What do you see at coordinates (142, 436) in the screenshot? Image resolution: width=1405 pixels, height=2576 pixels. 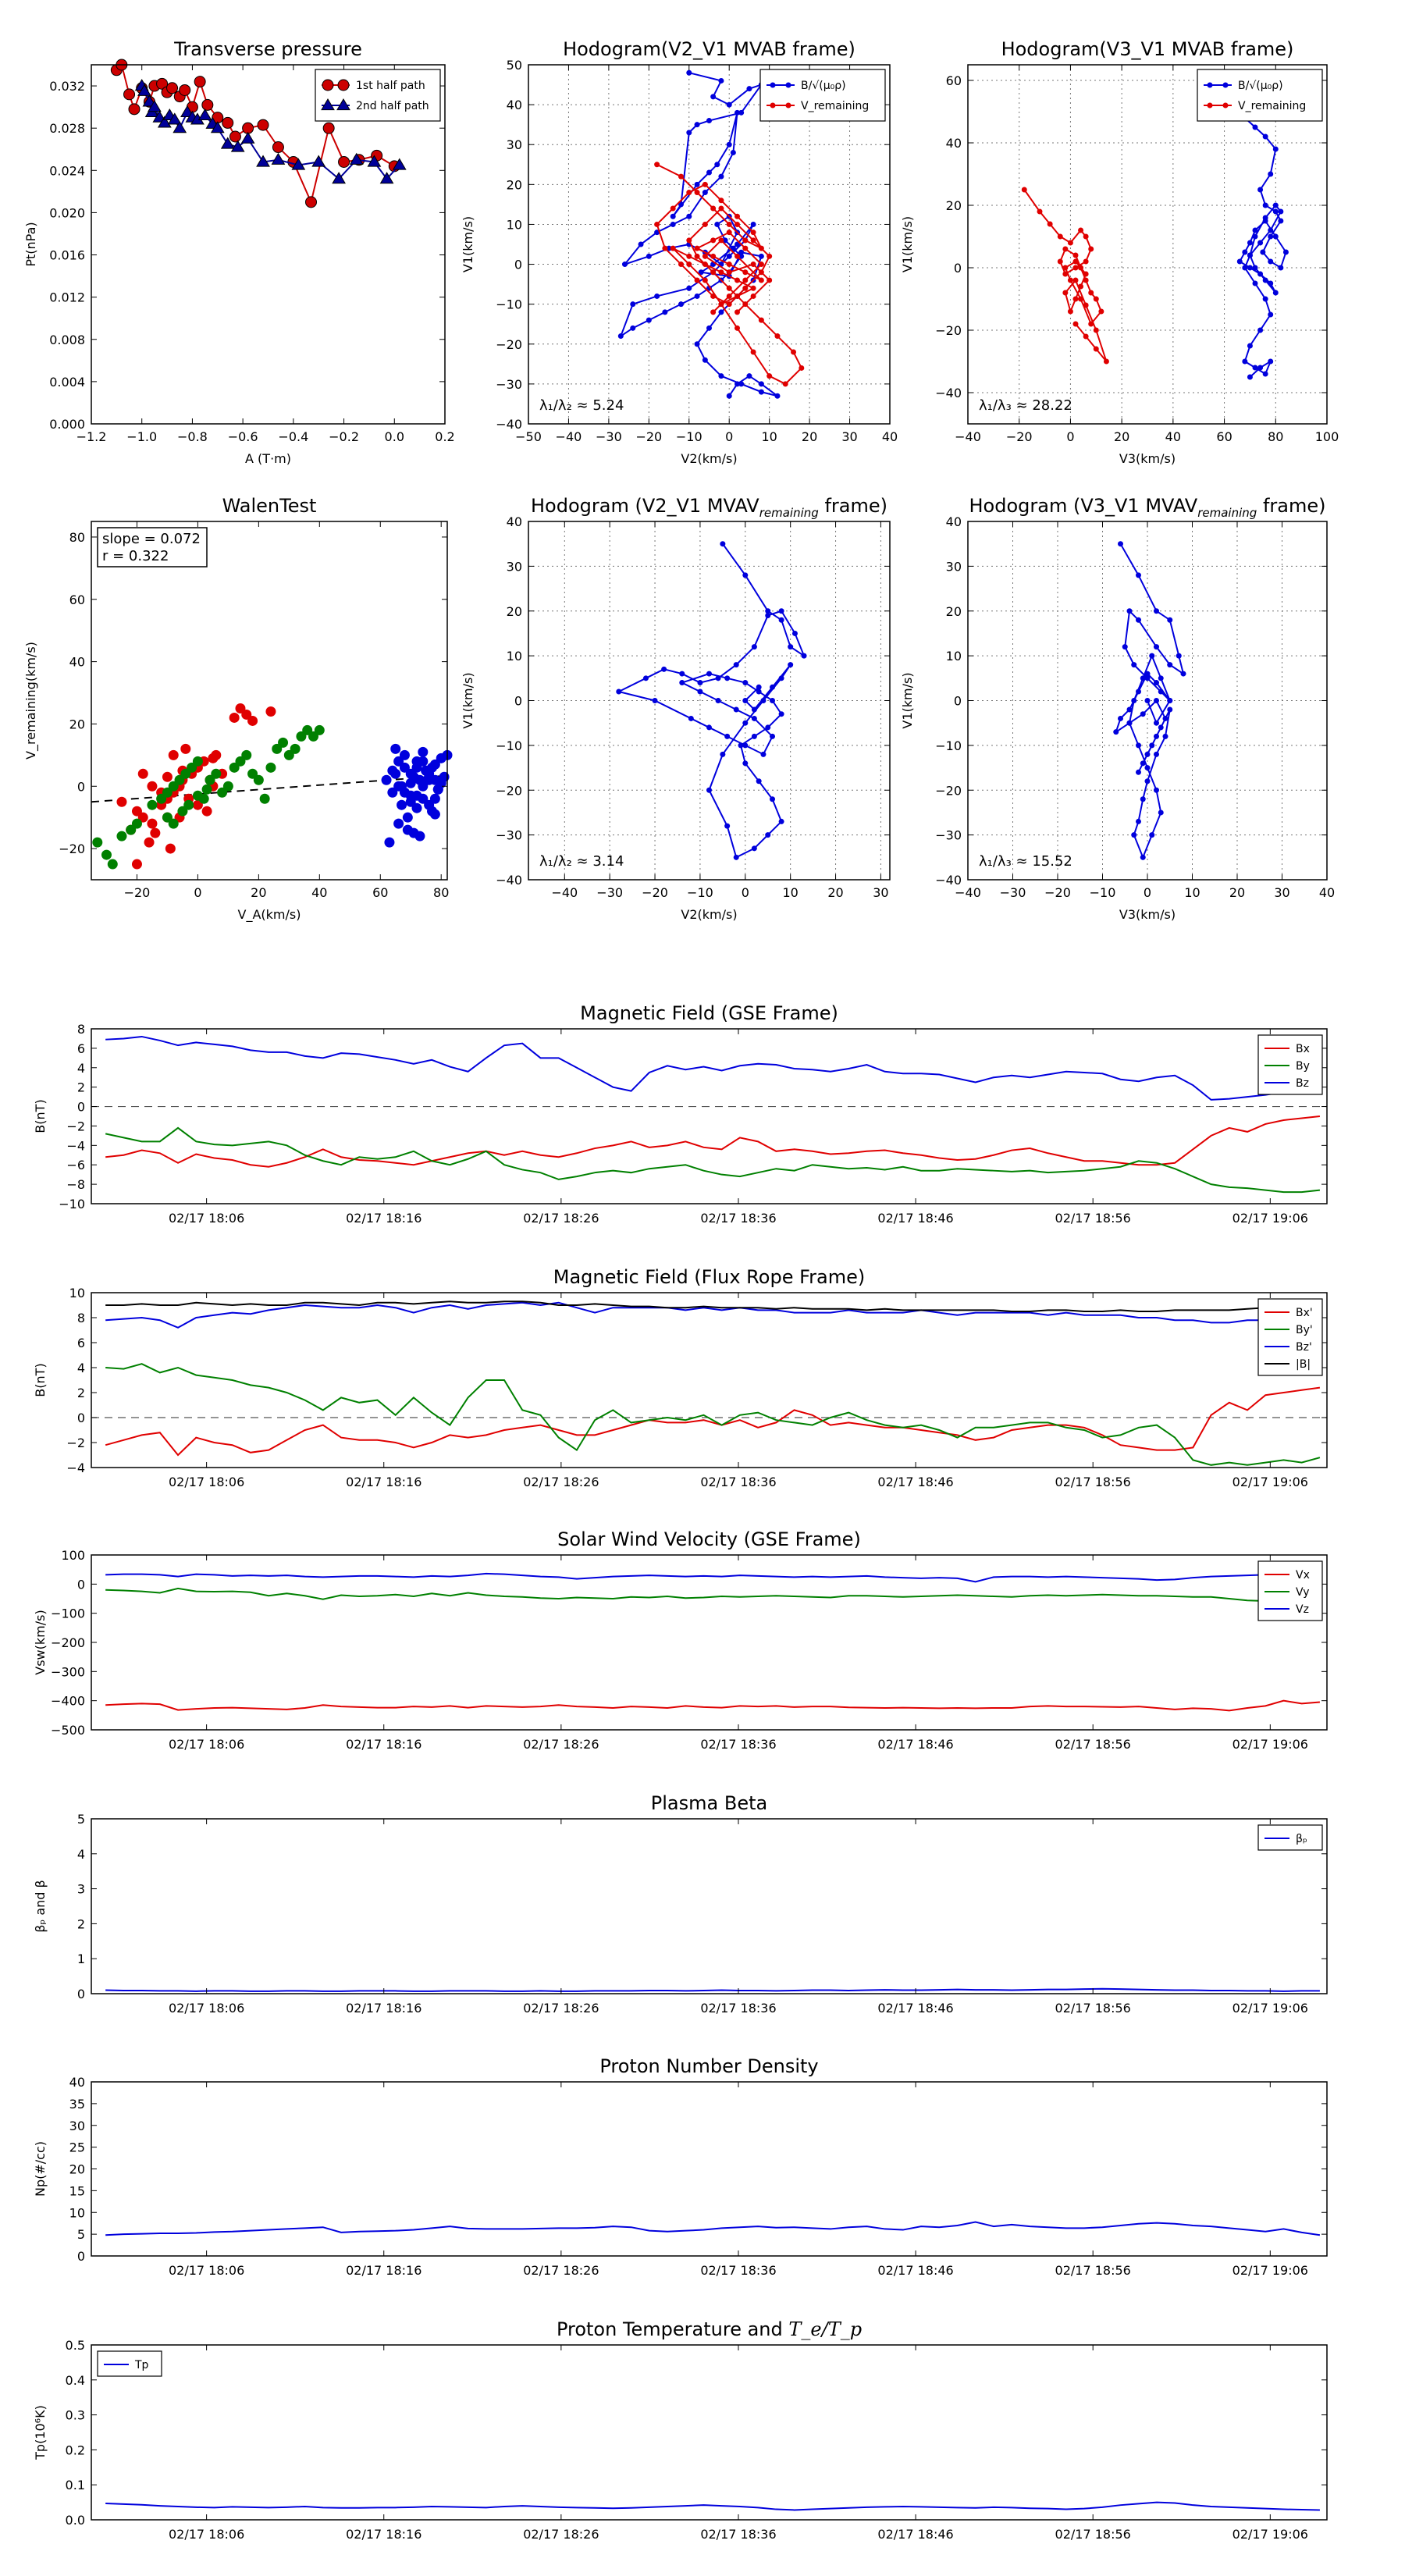 I see `x-tick-label: −1.0` at bounding box center [142, 436].